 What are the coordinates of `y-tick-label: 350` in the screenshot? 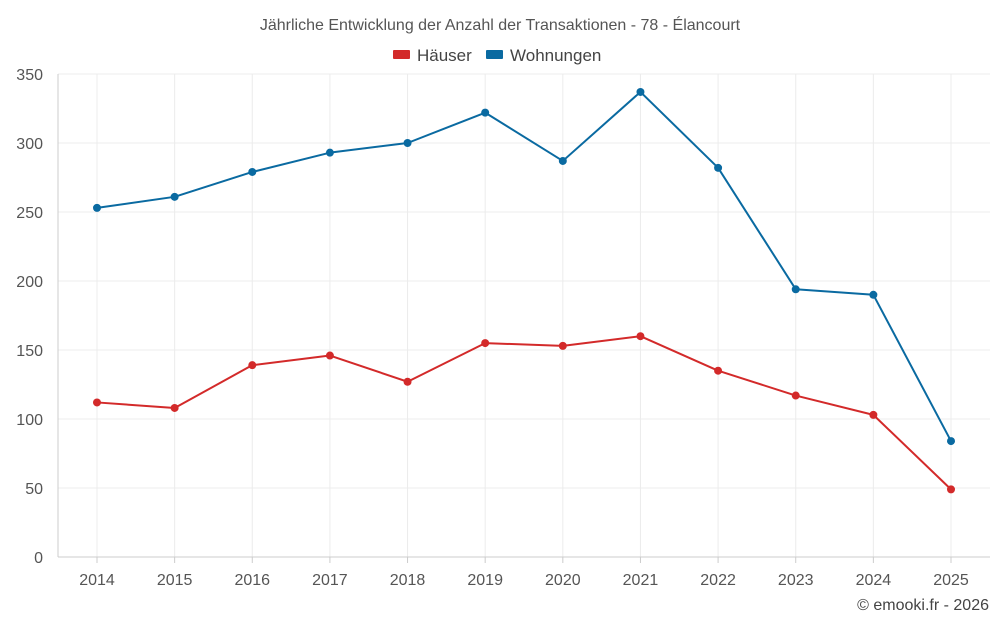 It's located at (29, 75).